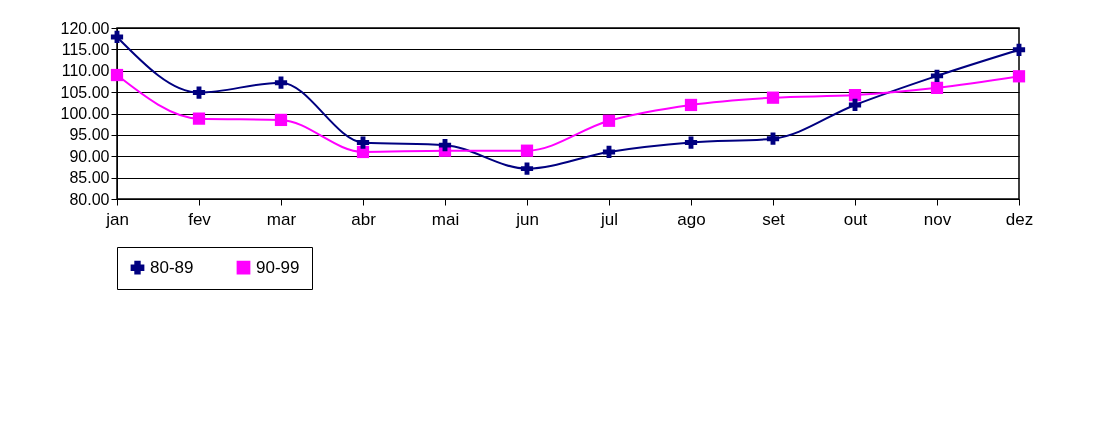 This screenshot has height=421, width=1102. What do you see at coordinates (89, 199) in the screenshot?
I see `y-tick-label: 80.00` at bounding box center [89, 199].